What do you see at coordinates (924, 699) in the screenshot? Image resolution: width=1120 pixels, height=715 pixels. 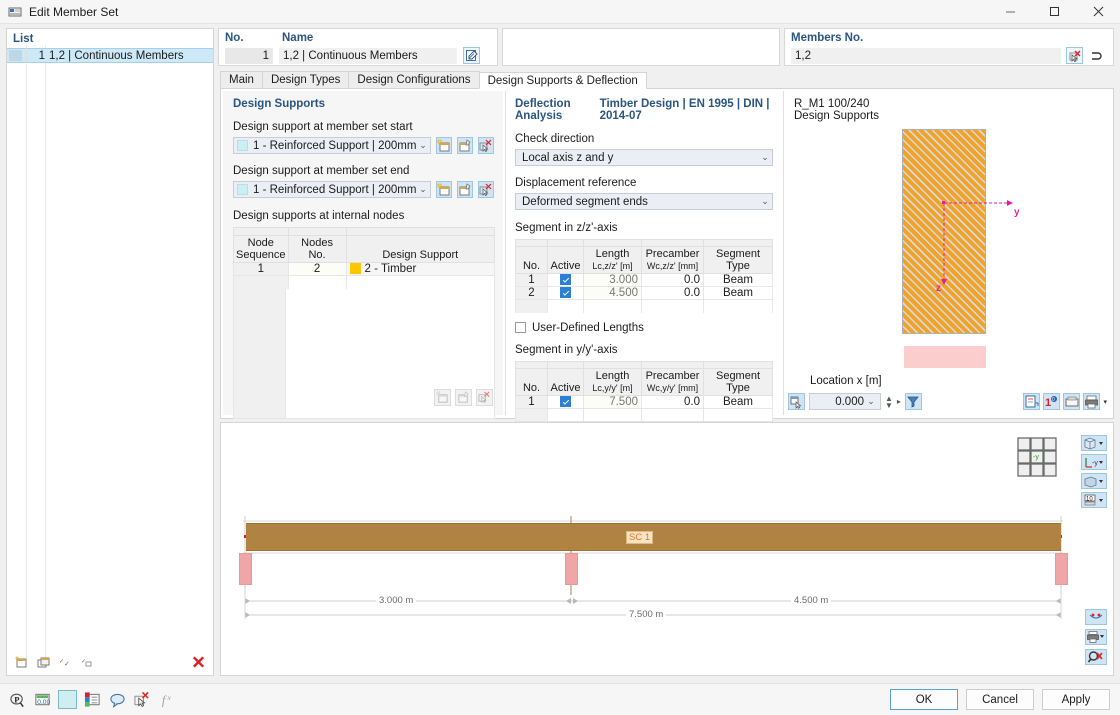 I see `ok-button: OK` at bounding box center [924, 699].